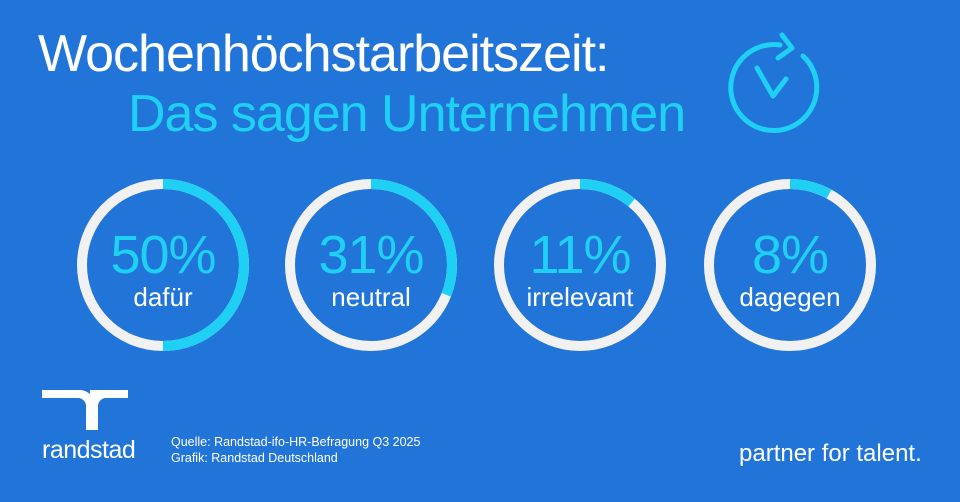 Image resolution: width=960 pixels, height=502 pixels. I want to click on percent-value: 11%, so click(580, 255).